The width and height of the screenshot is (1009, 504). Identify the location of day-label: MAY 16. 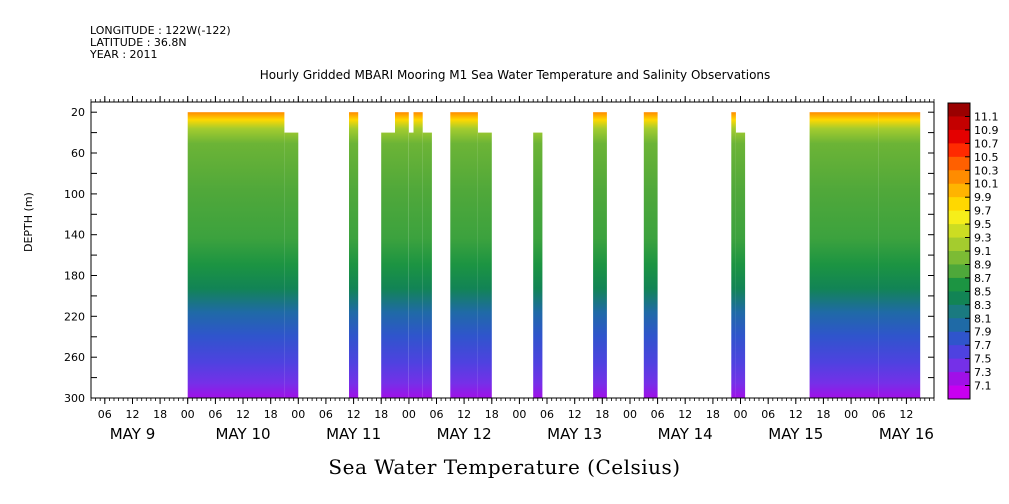
(906, 434).